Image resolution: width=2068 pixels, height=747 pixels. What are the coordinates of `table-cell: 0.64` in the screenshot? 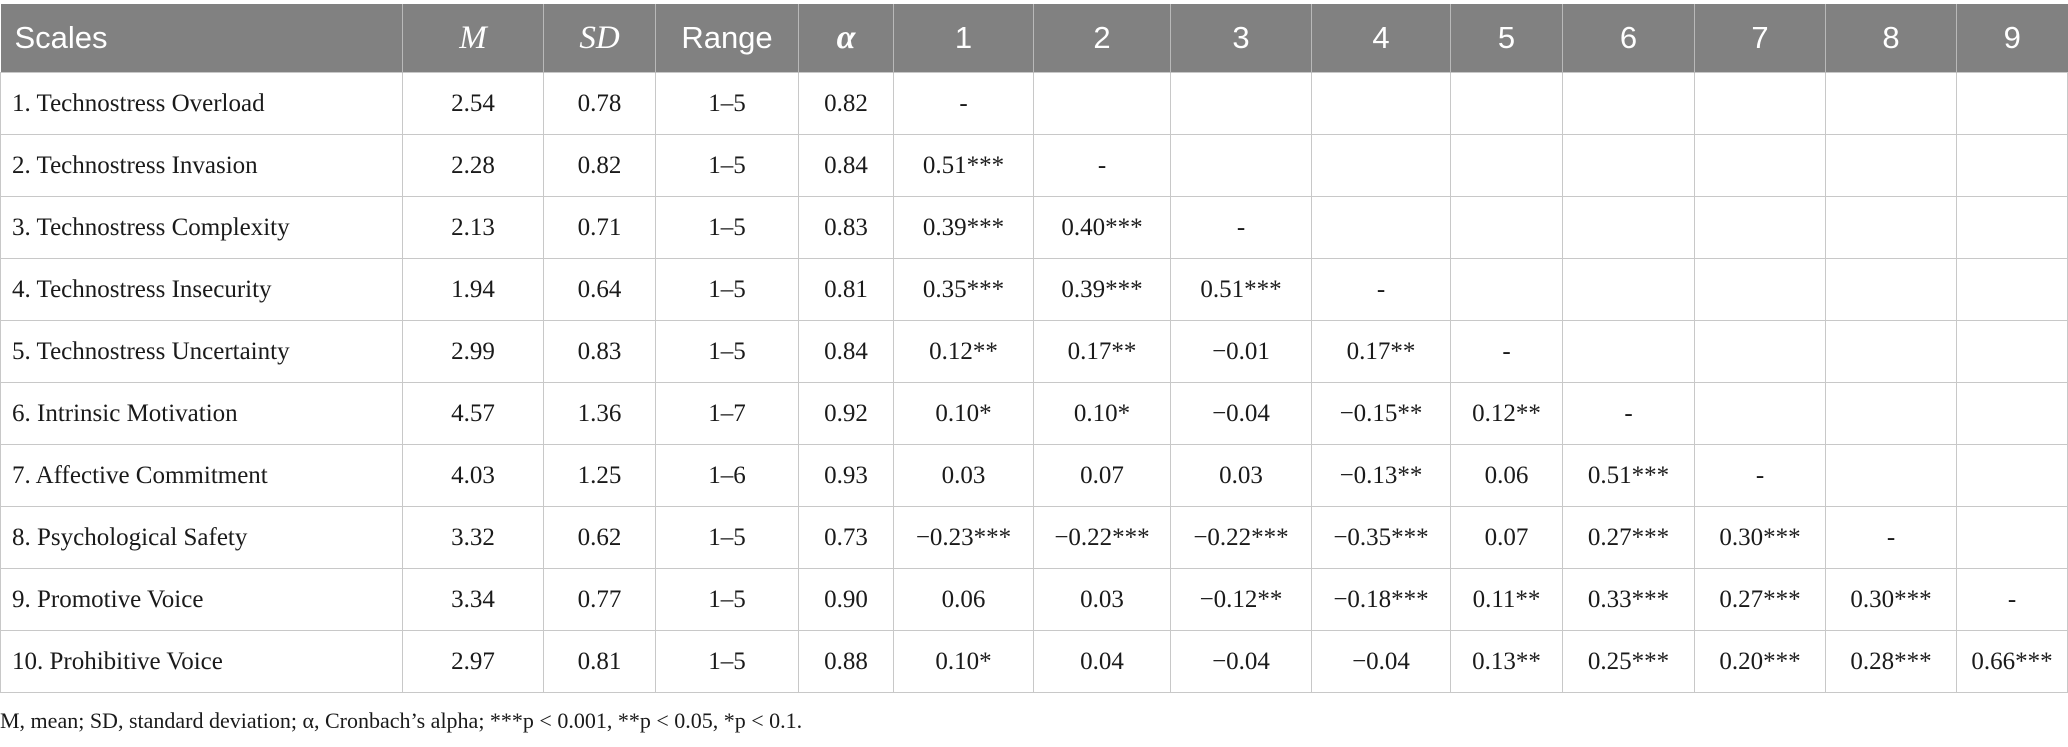 It's located at (599, 289).